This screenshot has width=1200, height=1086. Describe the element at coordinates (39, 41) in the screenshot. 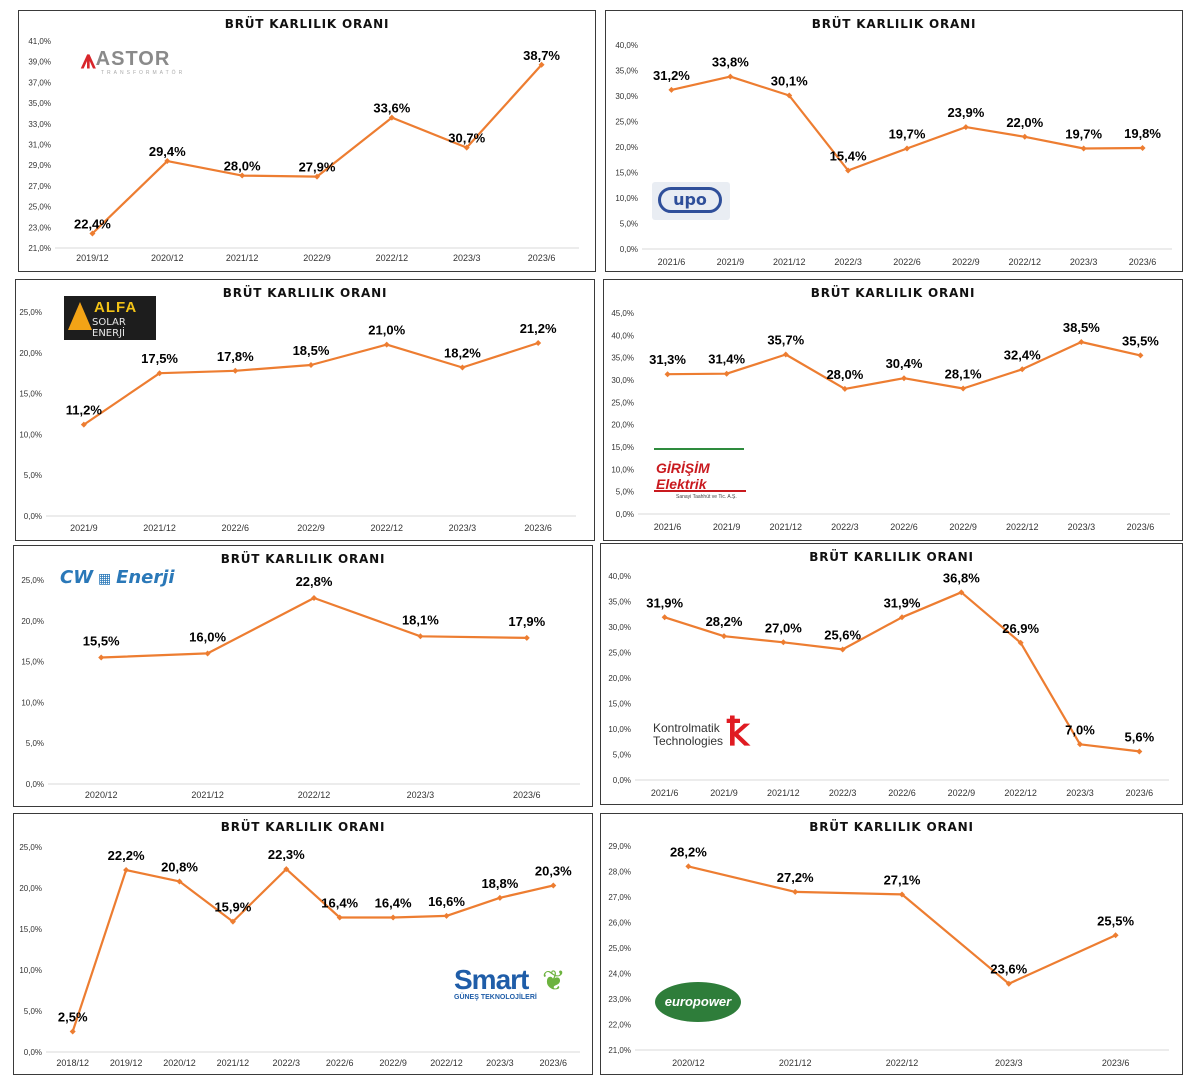

I see `y-tick-label: 41,0%` at that location.